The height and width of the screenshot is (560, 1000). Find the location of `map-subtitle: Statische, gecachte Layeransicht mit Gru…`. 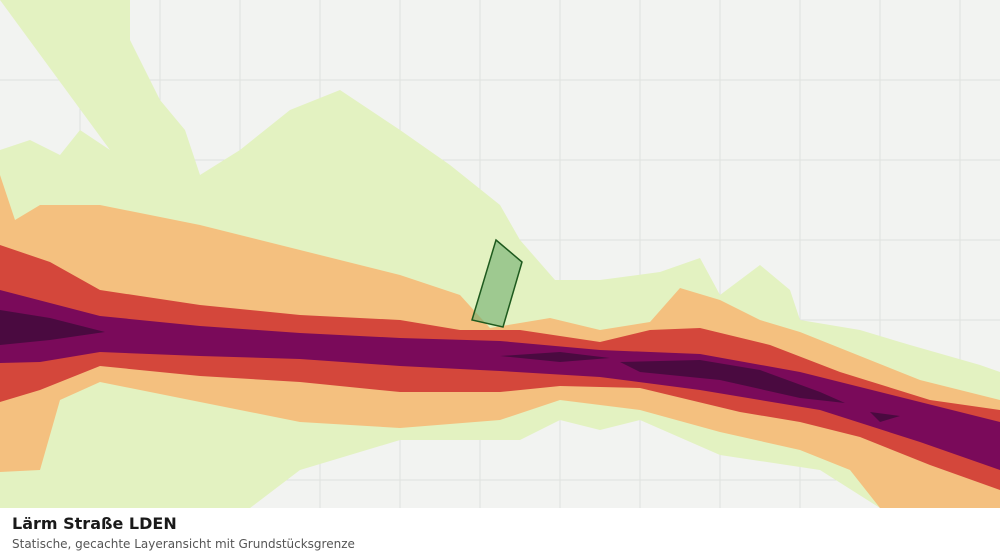

map-subtitle: Statische, gecachte Layeransicht mit Gru… is located at coordinates (183, 544).